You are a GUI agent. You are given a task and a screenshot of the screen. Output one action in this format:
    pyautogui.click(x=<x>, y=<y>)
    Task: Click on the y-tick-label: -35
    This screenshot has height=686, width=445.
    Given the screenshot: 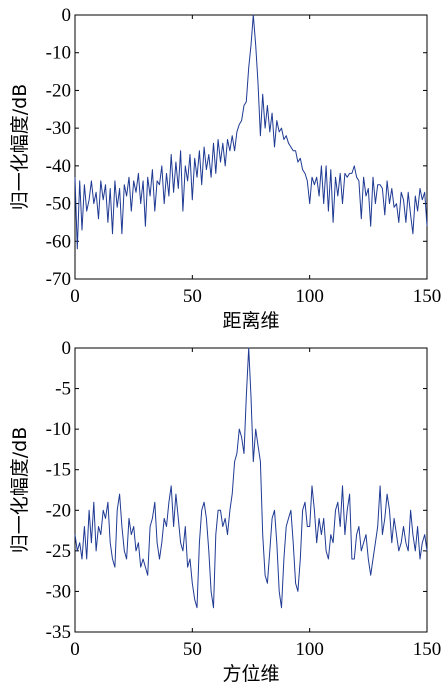 What is the action you would take?
    pyautogui.click(x=58, y=632)
    